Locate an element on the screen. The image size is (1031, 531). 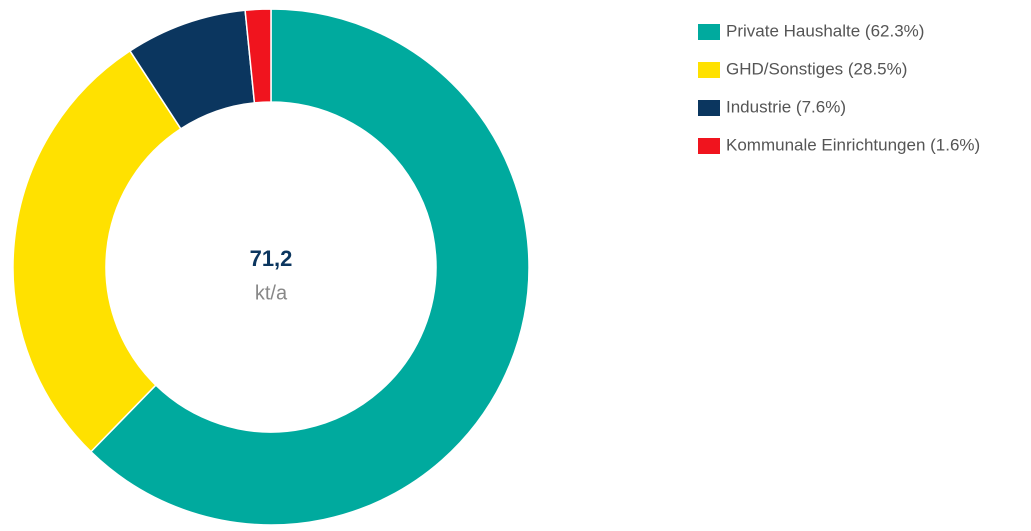
center-unit: kt/a is located at coordinates (271, 293).